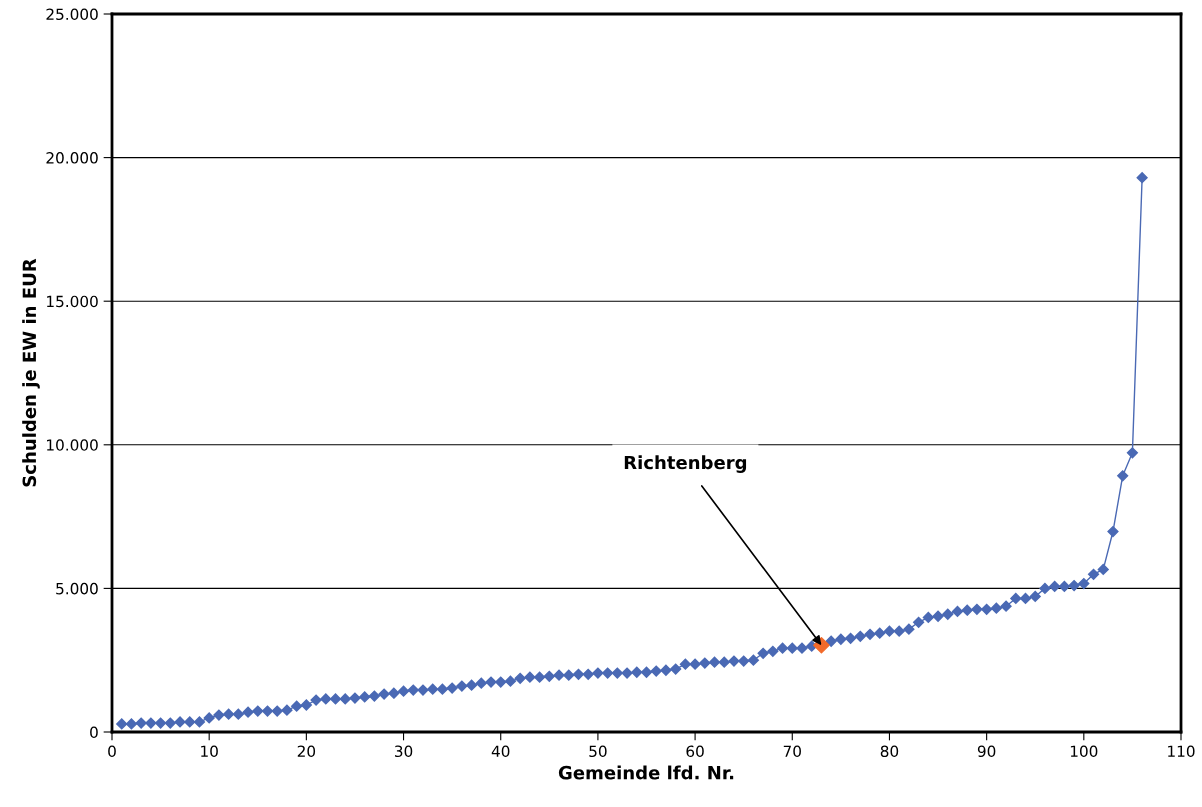 This screenshot has width=1202, height=807. I want to click on y-axis-title: Schulden je EW in EUR, so click(31, 372).